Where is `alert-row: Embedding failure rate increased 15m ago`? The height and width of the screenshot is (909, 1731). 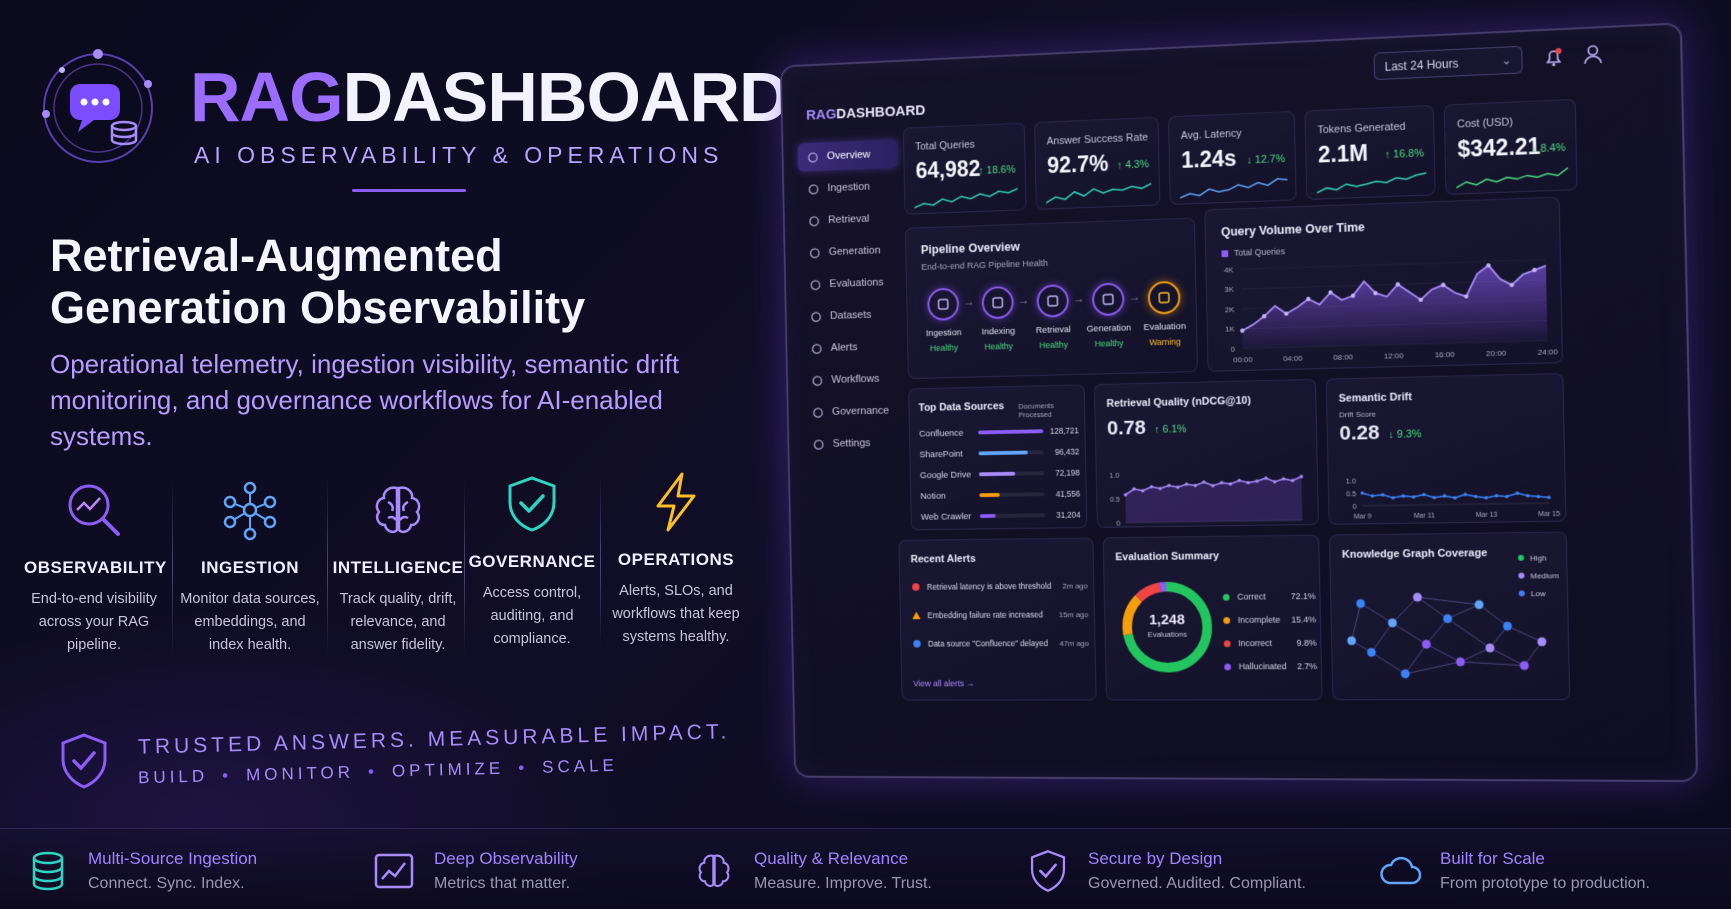
alert-row: Embedding failure rate increased 15m ago is located at coordinates (1000, 615).